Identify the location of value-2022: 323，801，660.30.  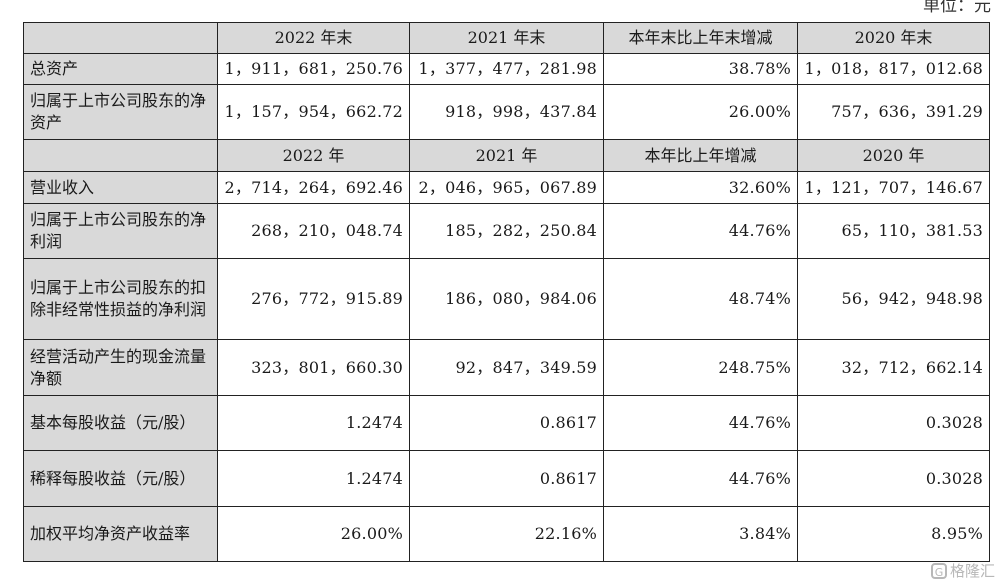
(313, 367).